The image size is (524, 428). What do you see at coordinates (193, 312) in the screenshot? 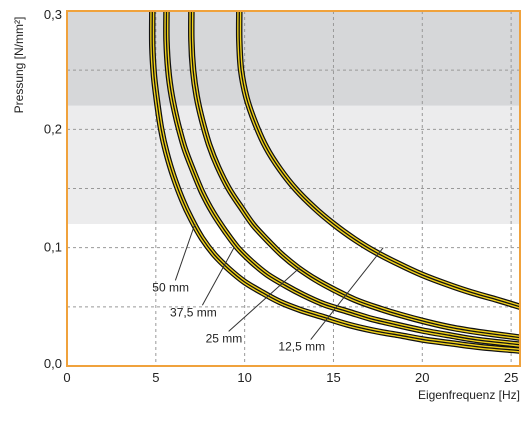
I see `annotation-label-37-5-mm: 37,5 mm` at bounding box center [193, 312].